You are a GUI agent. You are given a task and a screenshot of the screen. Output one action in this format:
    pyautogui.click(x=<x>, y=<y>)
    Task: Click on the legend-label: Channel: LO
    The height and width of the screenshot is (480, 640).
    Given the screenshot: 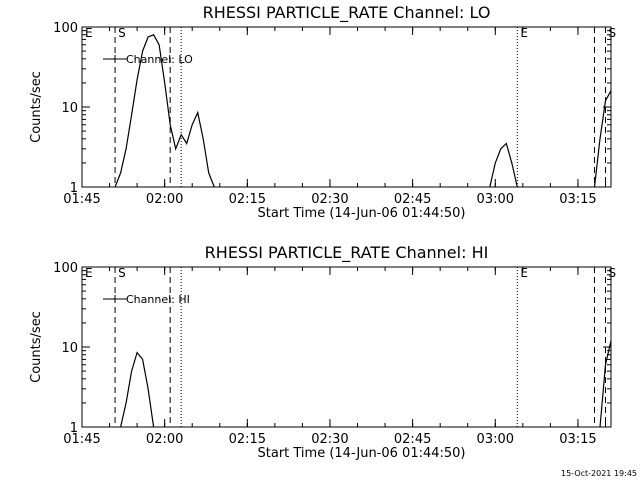 What is the action you would take?
    pyautogui.click(x=159, y=59)
    